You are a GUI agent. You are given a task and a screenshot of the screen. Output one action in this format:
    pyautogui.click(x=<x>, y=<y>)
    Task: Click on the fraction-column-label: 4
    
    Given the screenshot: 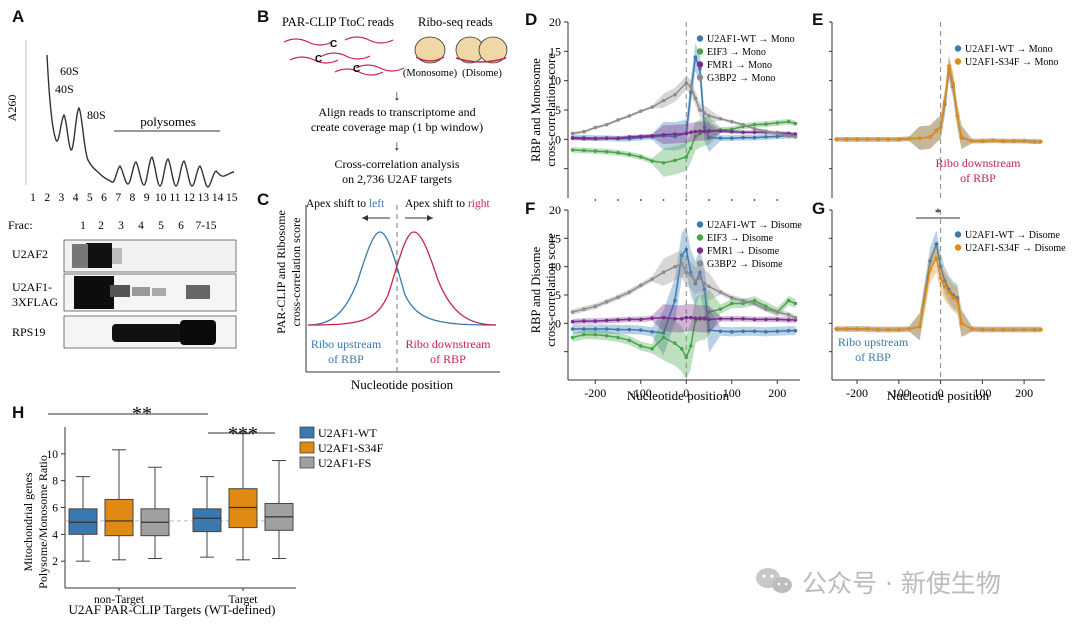 What is the action you would take?
    pyautogui.click(x=141, y=226)
    